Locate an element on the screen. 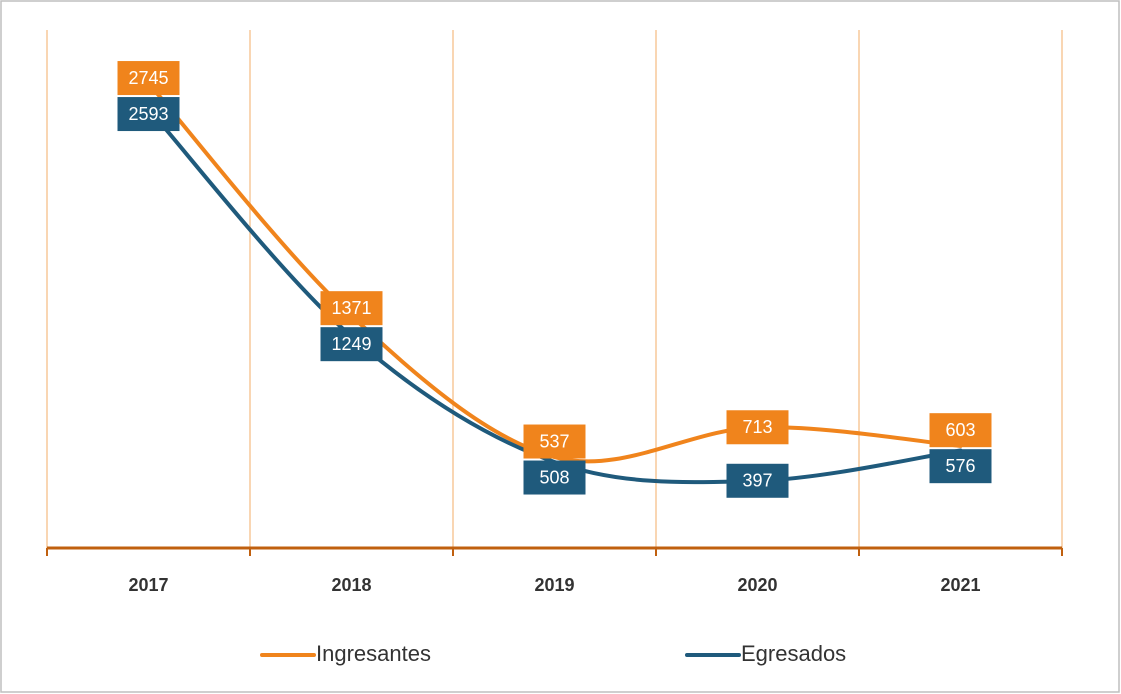 Image resolution: width=1121 pixels, height=694 pixels. data-label: 397 is located at coordinates (757, 481).